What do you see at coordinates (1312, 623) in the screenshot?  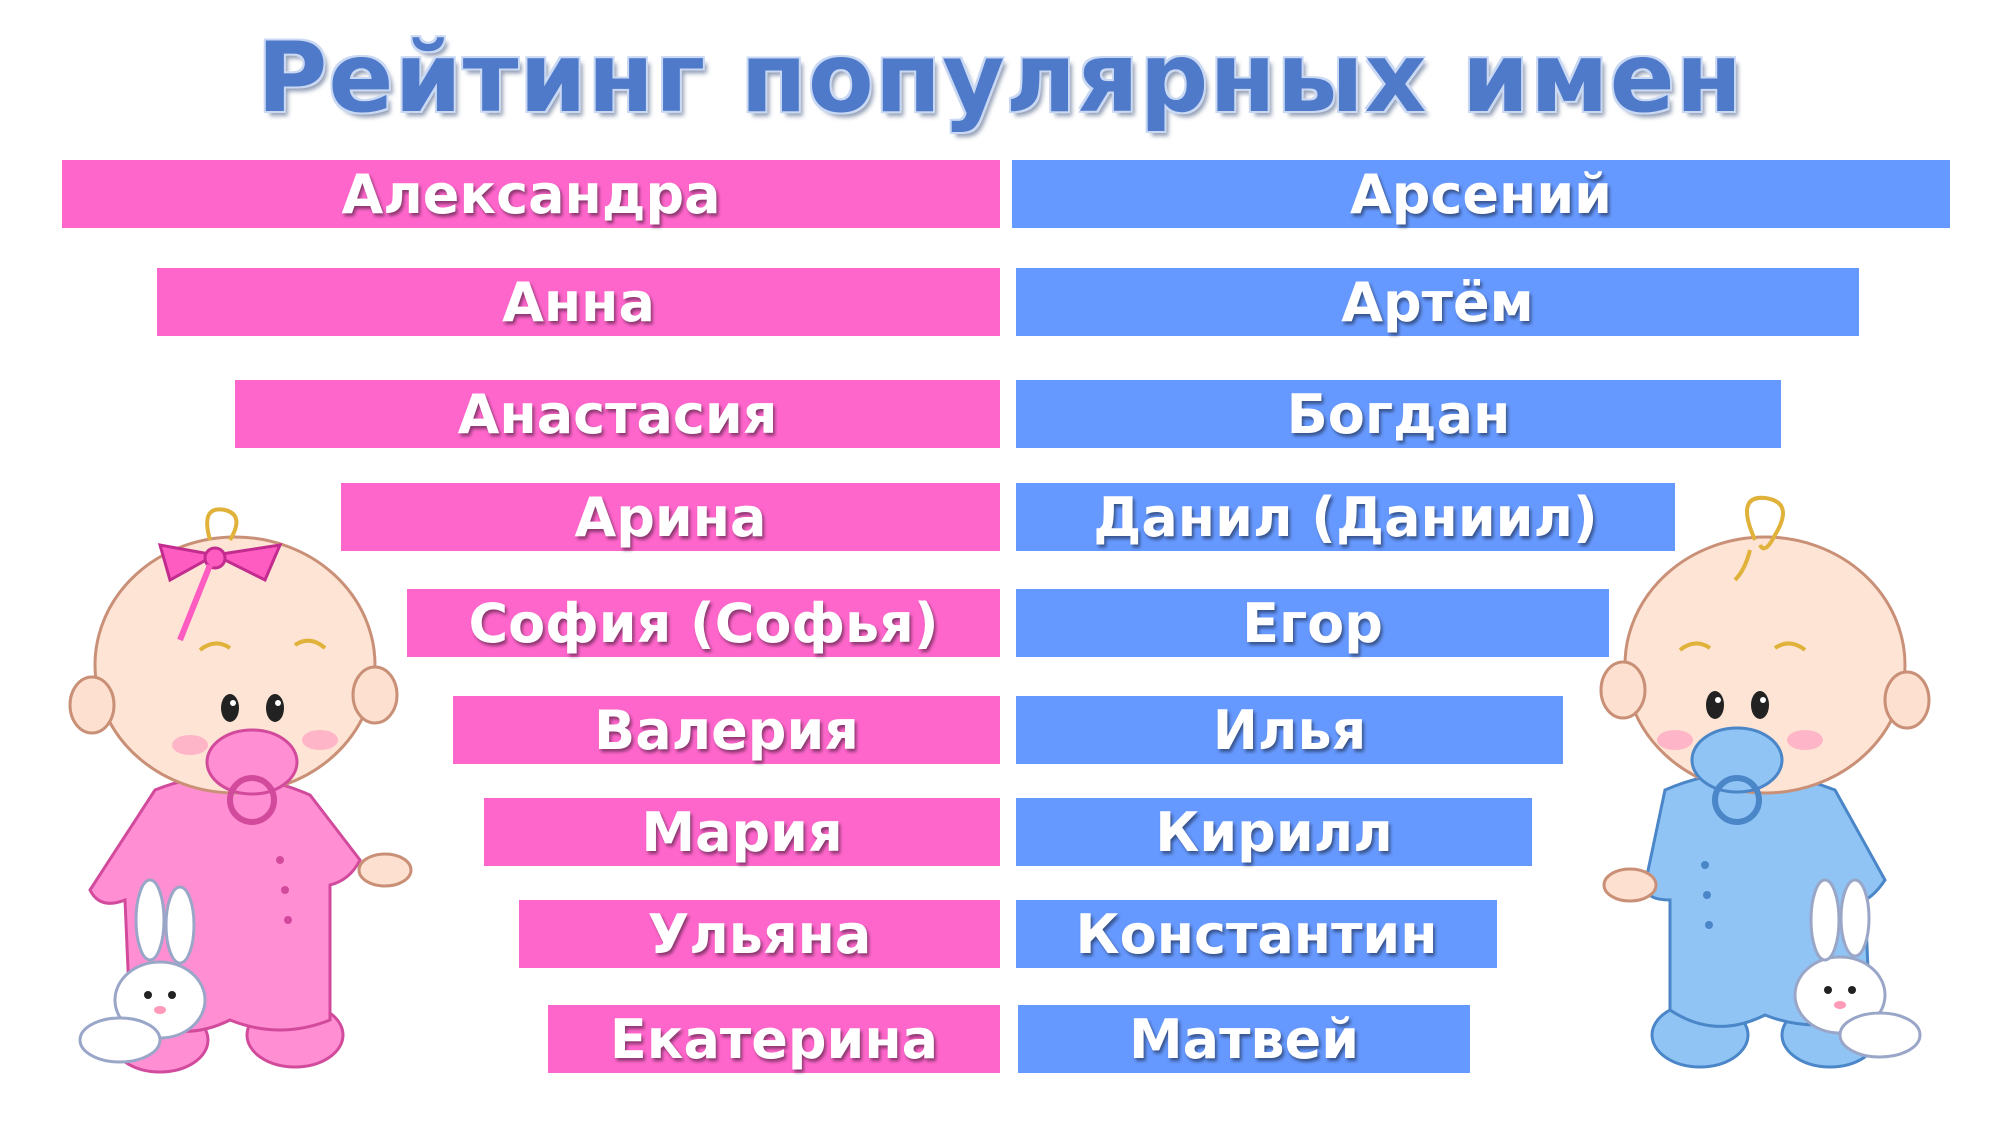 I see `boy-name-bar: Егор` at bounding box center [1312, 623].